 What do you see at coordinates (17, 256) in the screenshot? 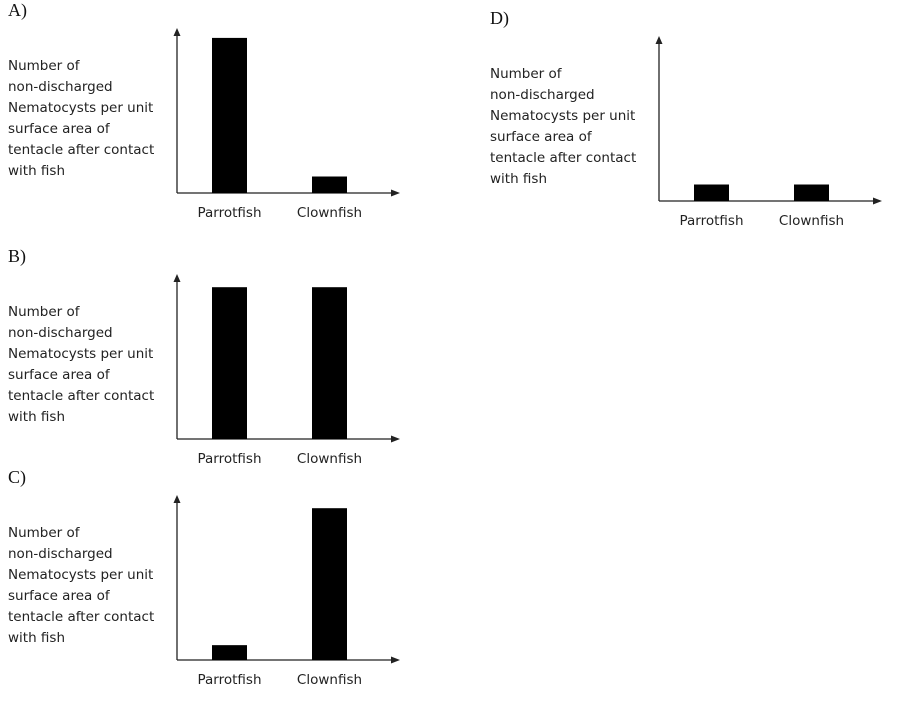
I see `panel-letter: B)` at bounding box center [17, 256].